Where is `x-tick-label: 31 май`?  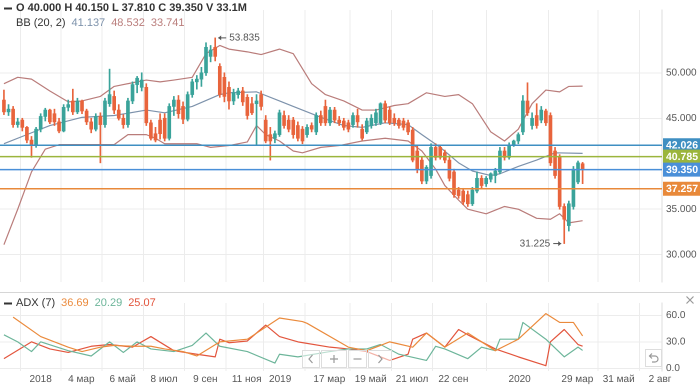
x-tick-label: 31 май is located at coordinates (618, 379).